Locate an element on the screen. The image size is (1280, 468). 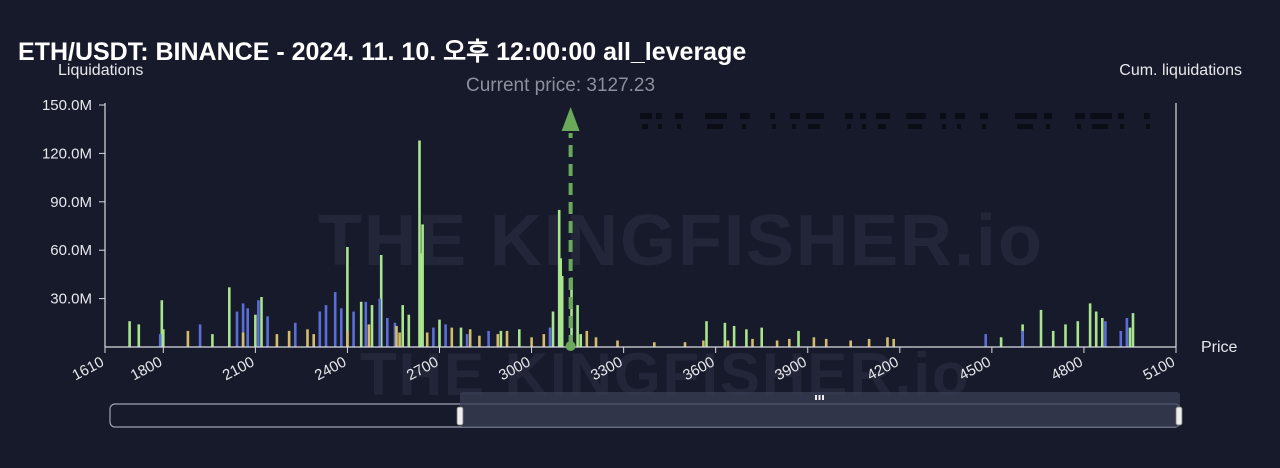
range-slider-right-handle is located at coordinates (1179, 416).